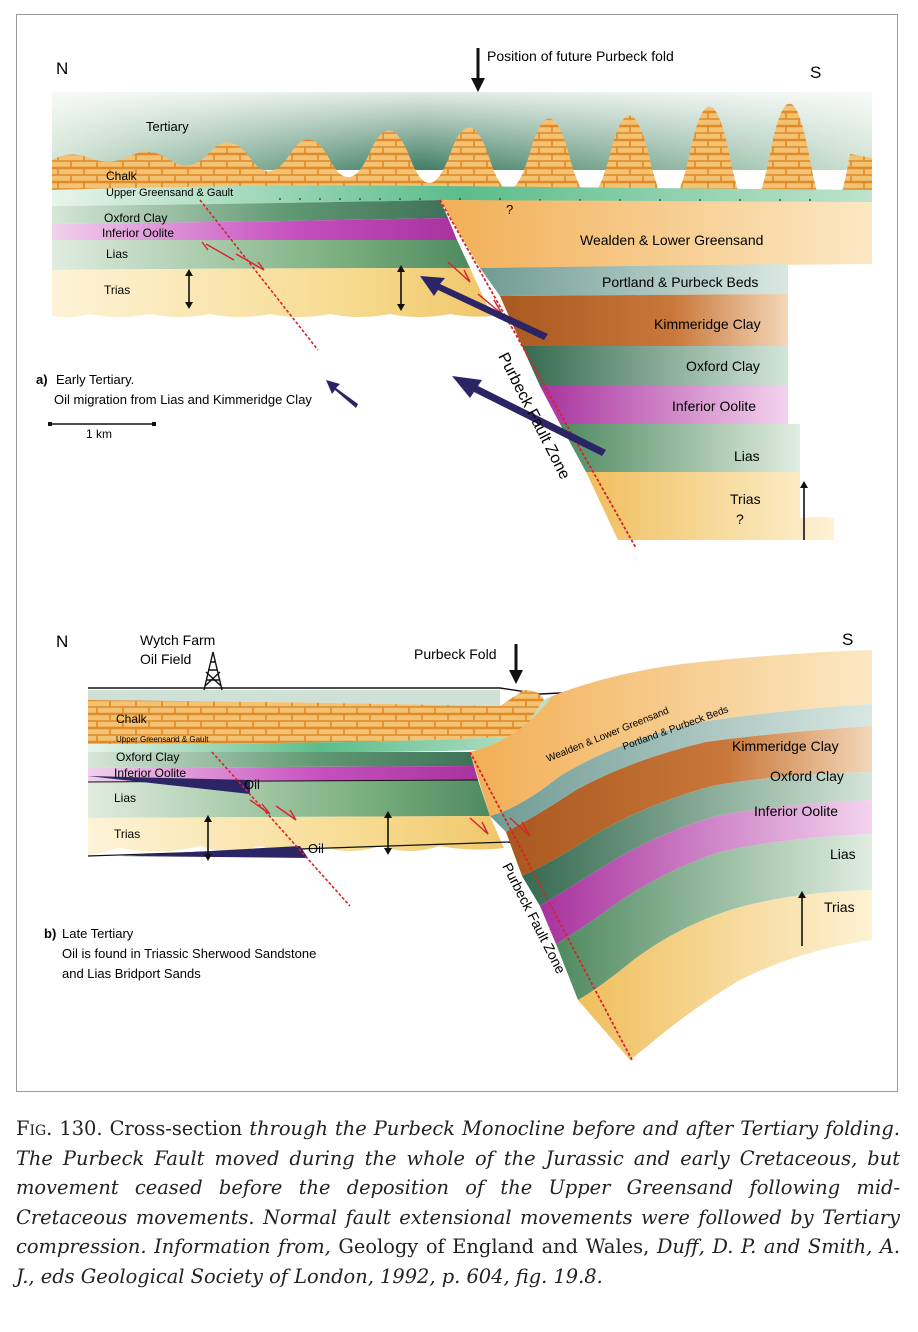 This screenshot has height=1332, width=918. I want to click on trias-label-right: Trias, so click(745, 499).